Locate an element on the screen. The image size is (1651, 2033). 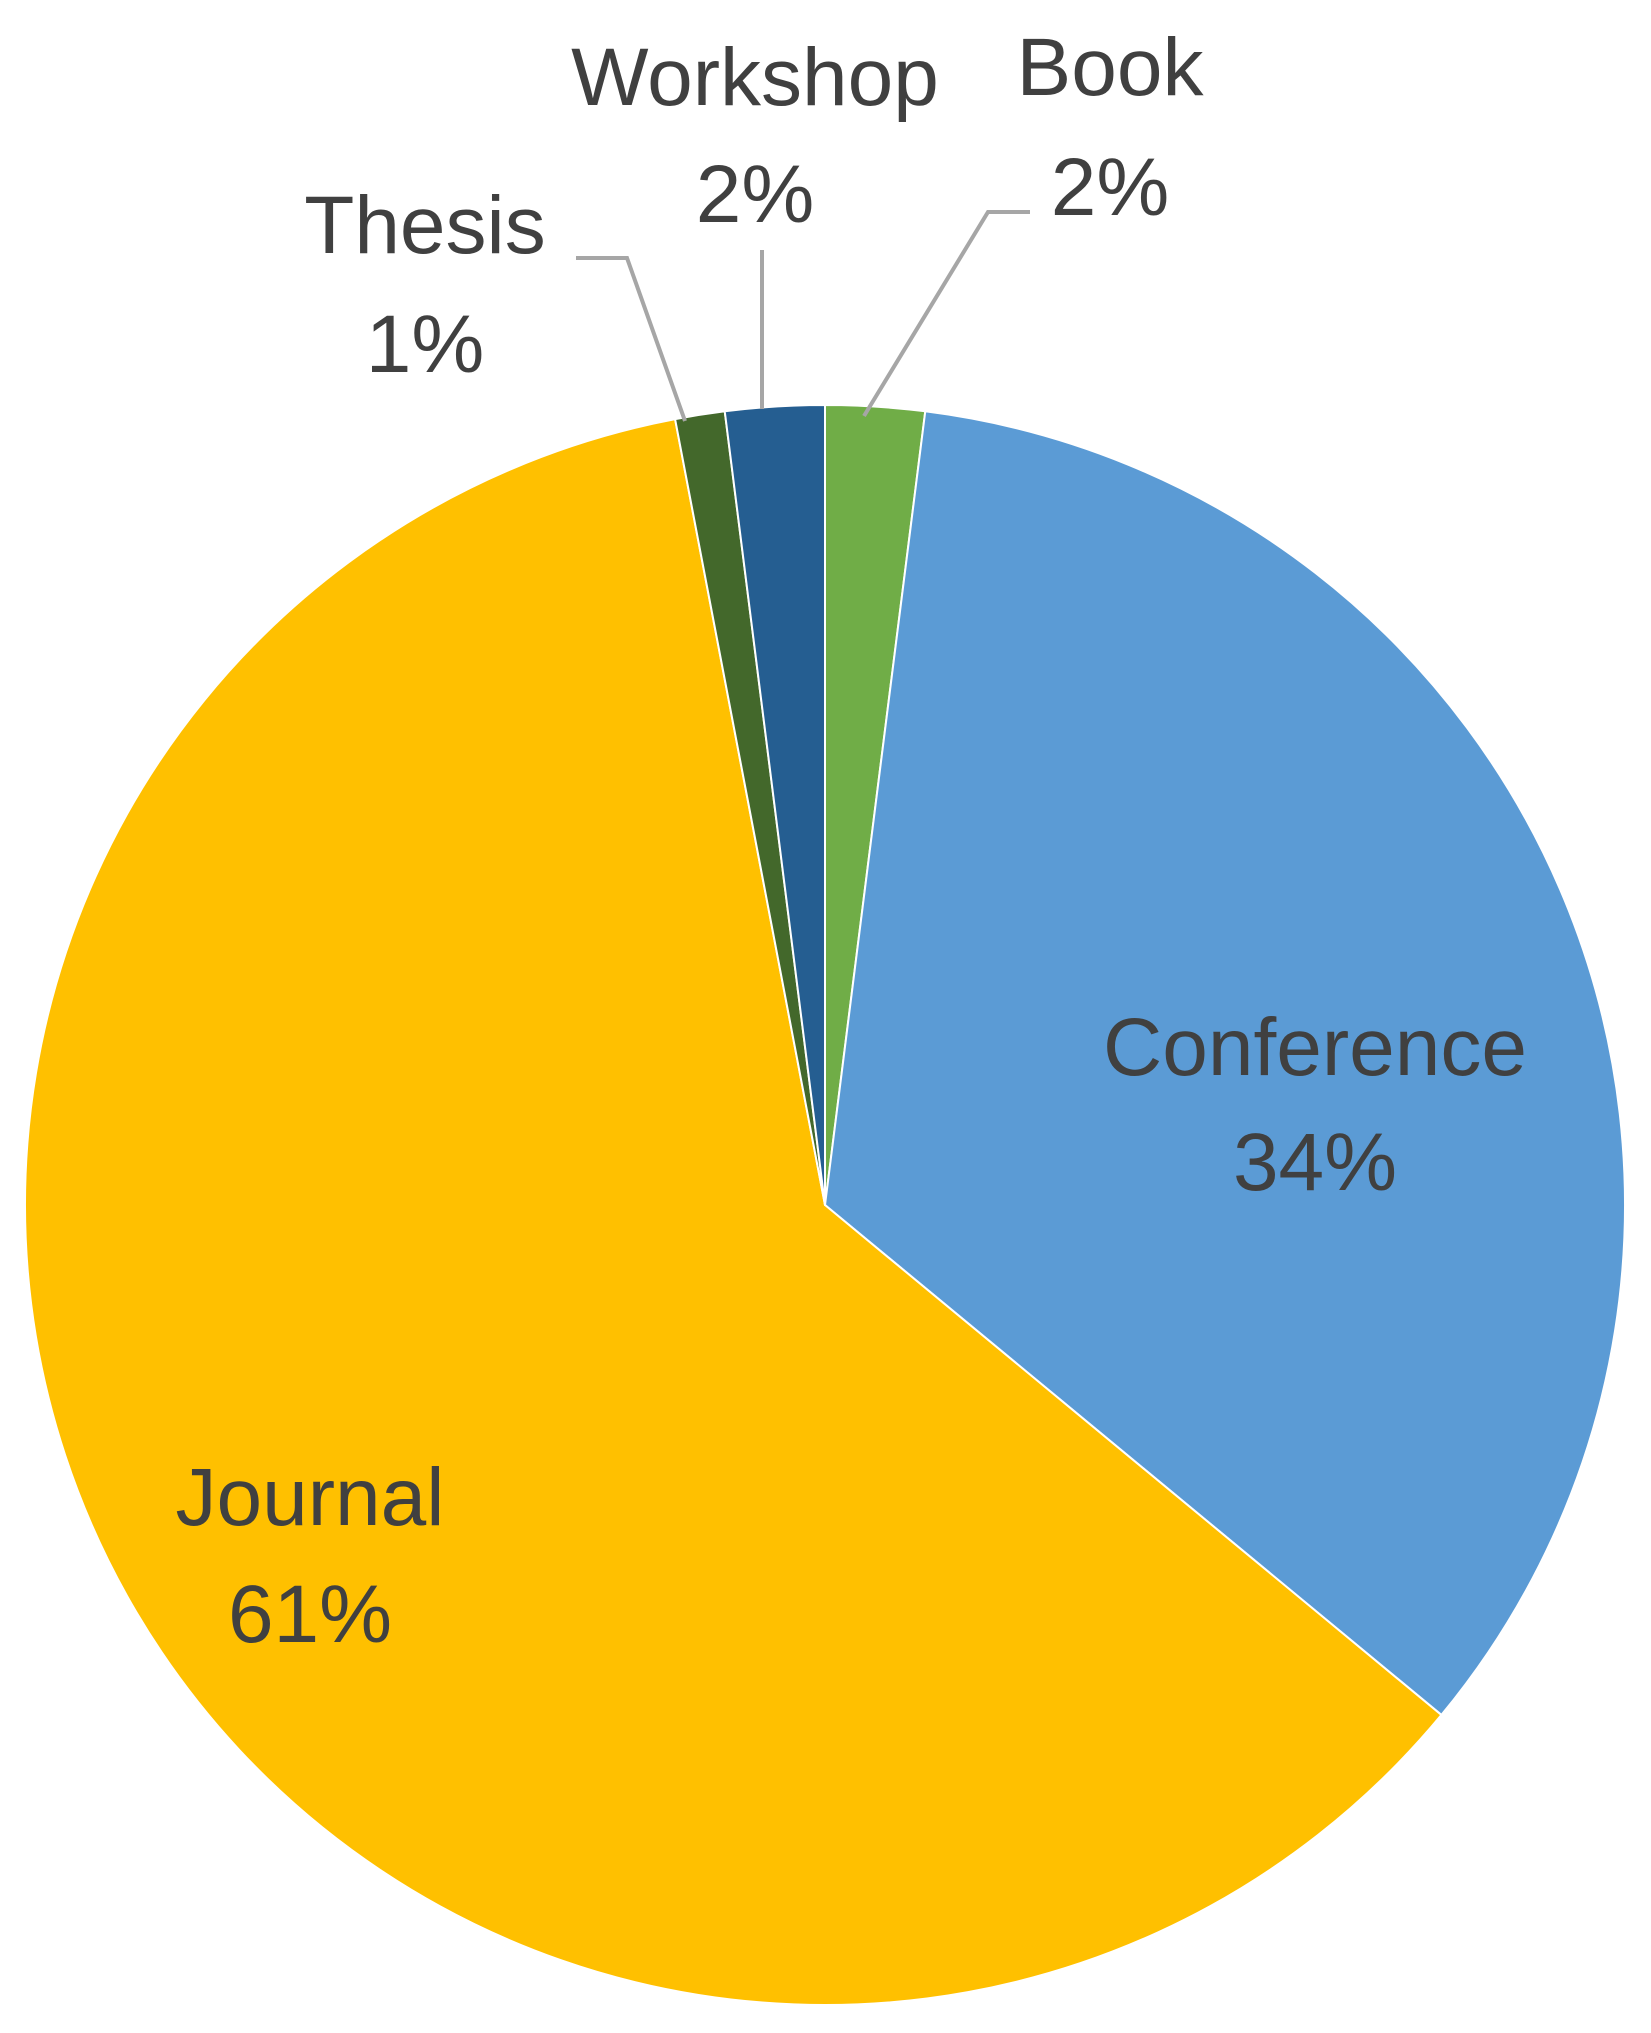
data-label-percent-book: 2% is located at coordinates (1110, 187).